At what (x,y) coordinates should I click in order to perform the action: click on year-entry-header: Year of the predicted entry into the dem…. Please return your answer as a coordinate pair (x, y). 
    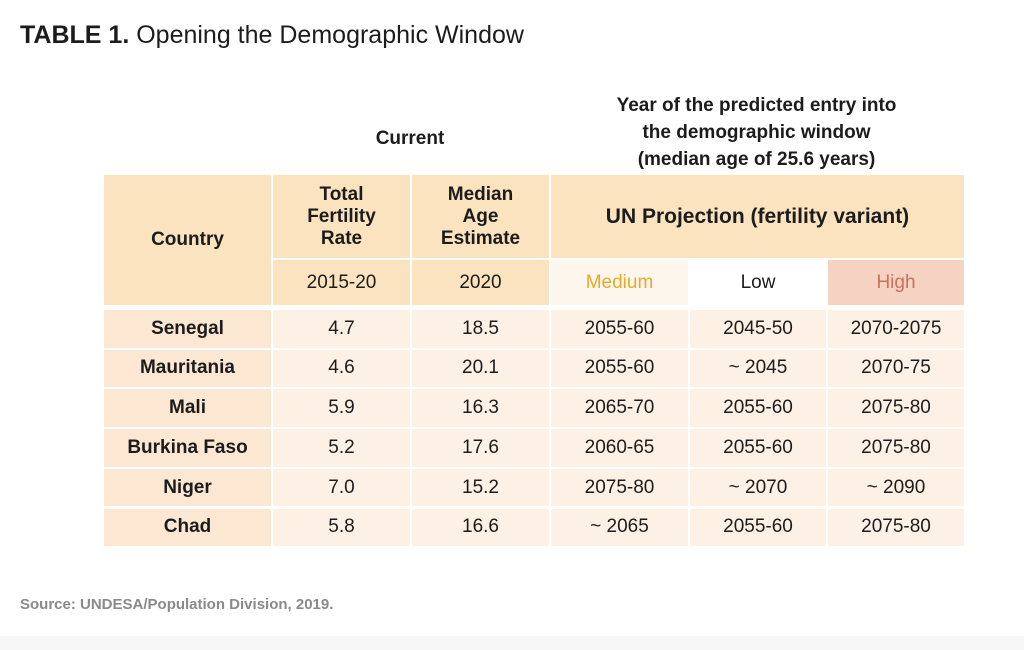
    Looking at the image, I should click on (756, 132).